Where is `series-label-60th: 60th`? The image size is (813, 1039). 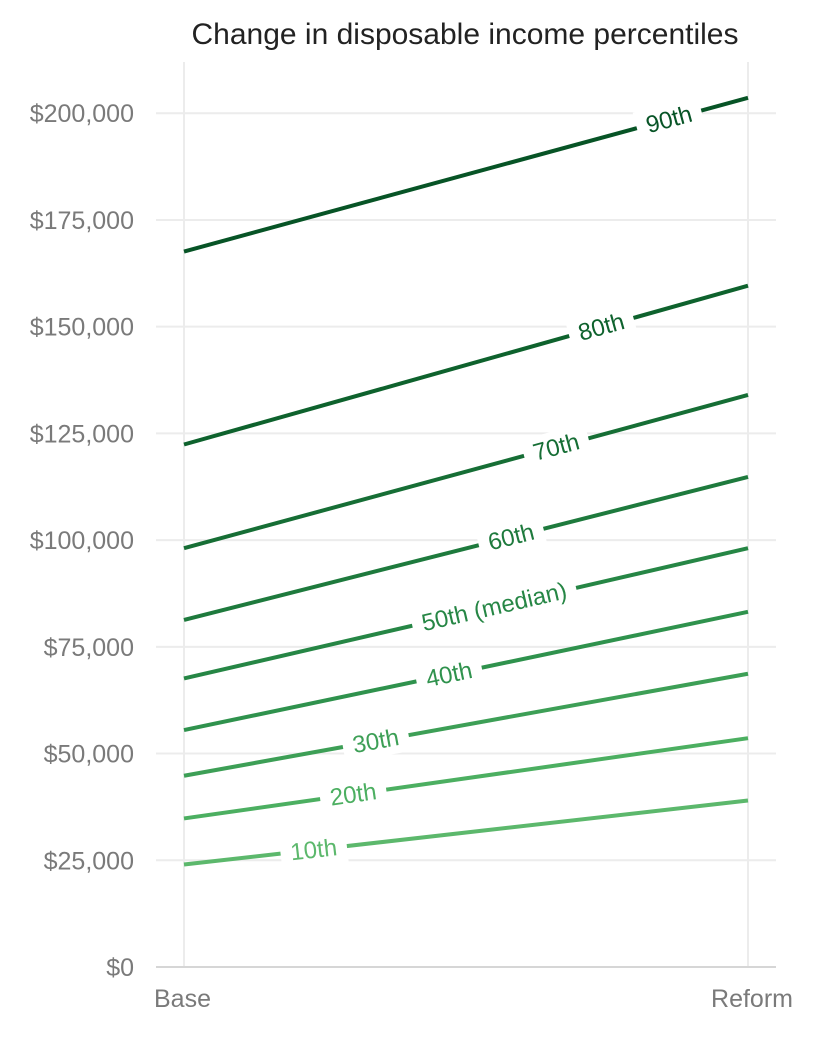
series-label-60th: 60th is located at coordinates (511, 537).